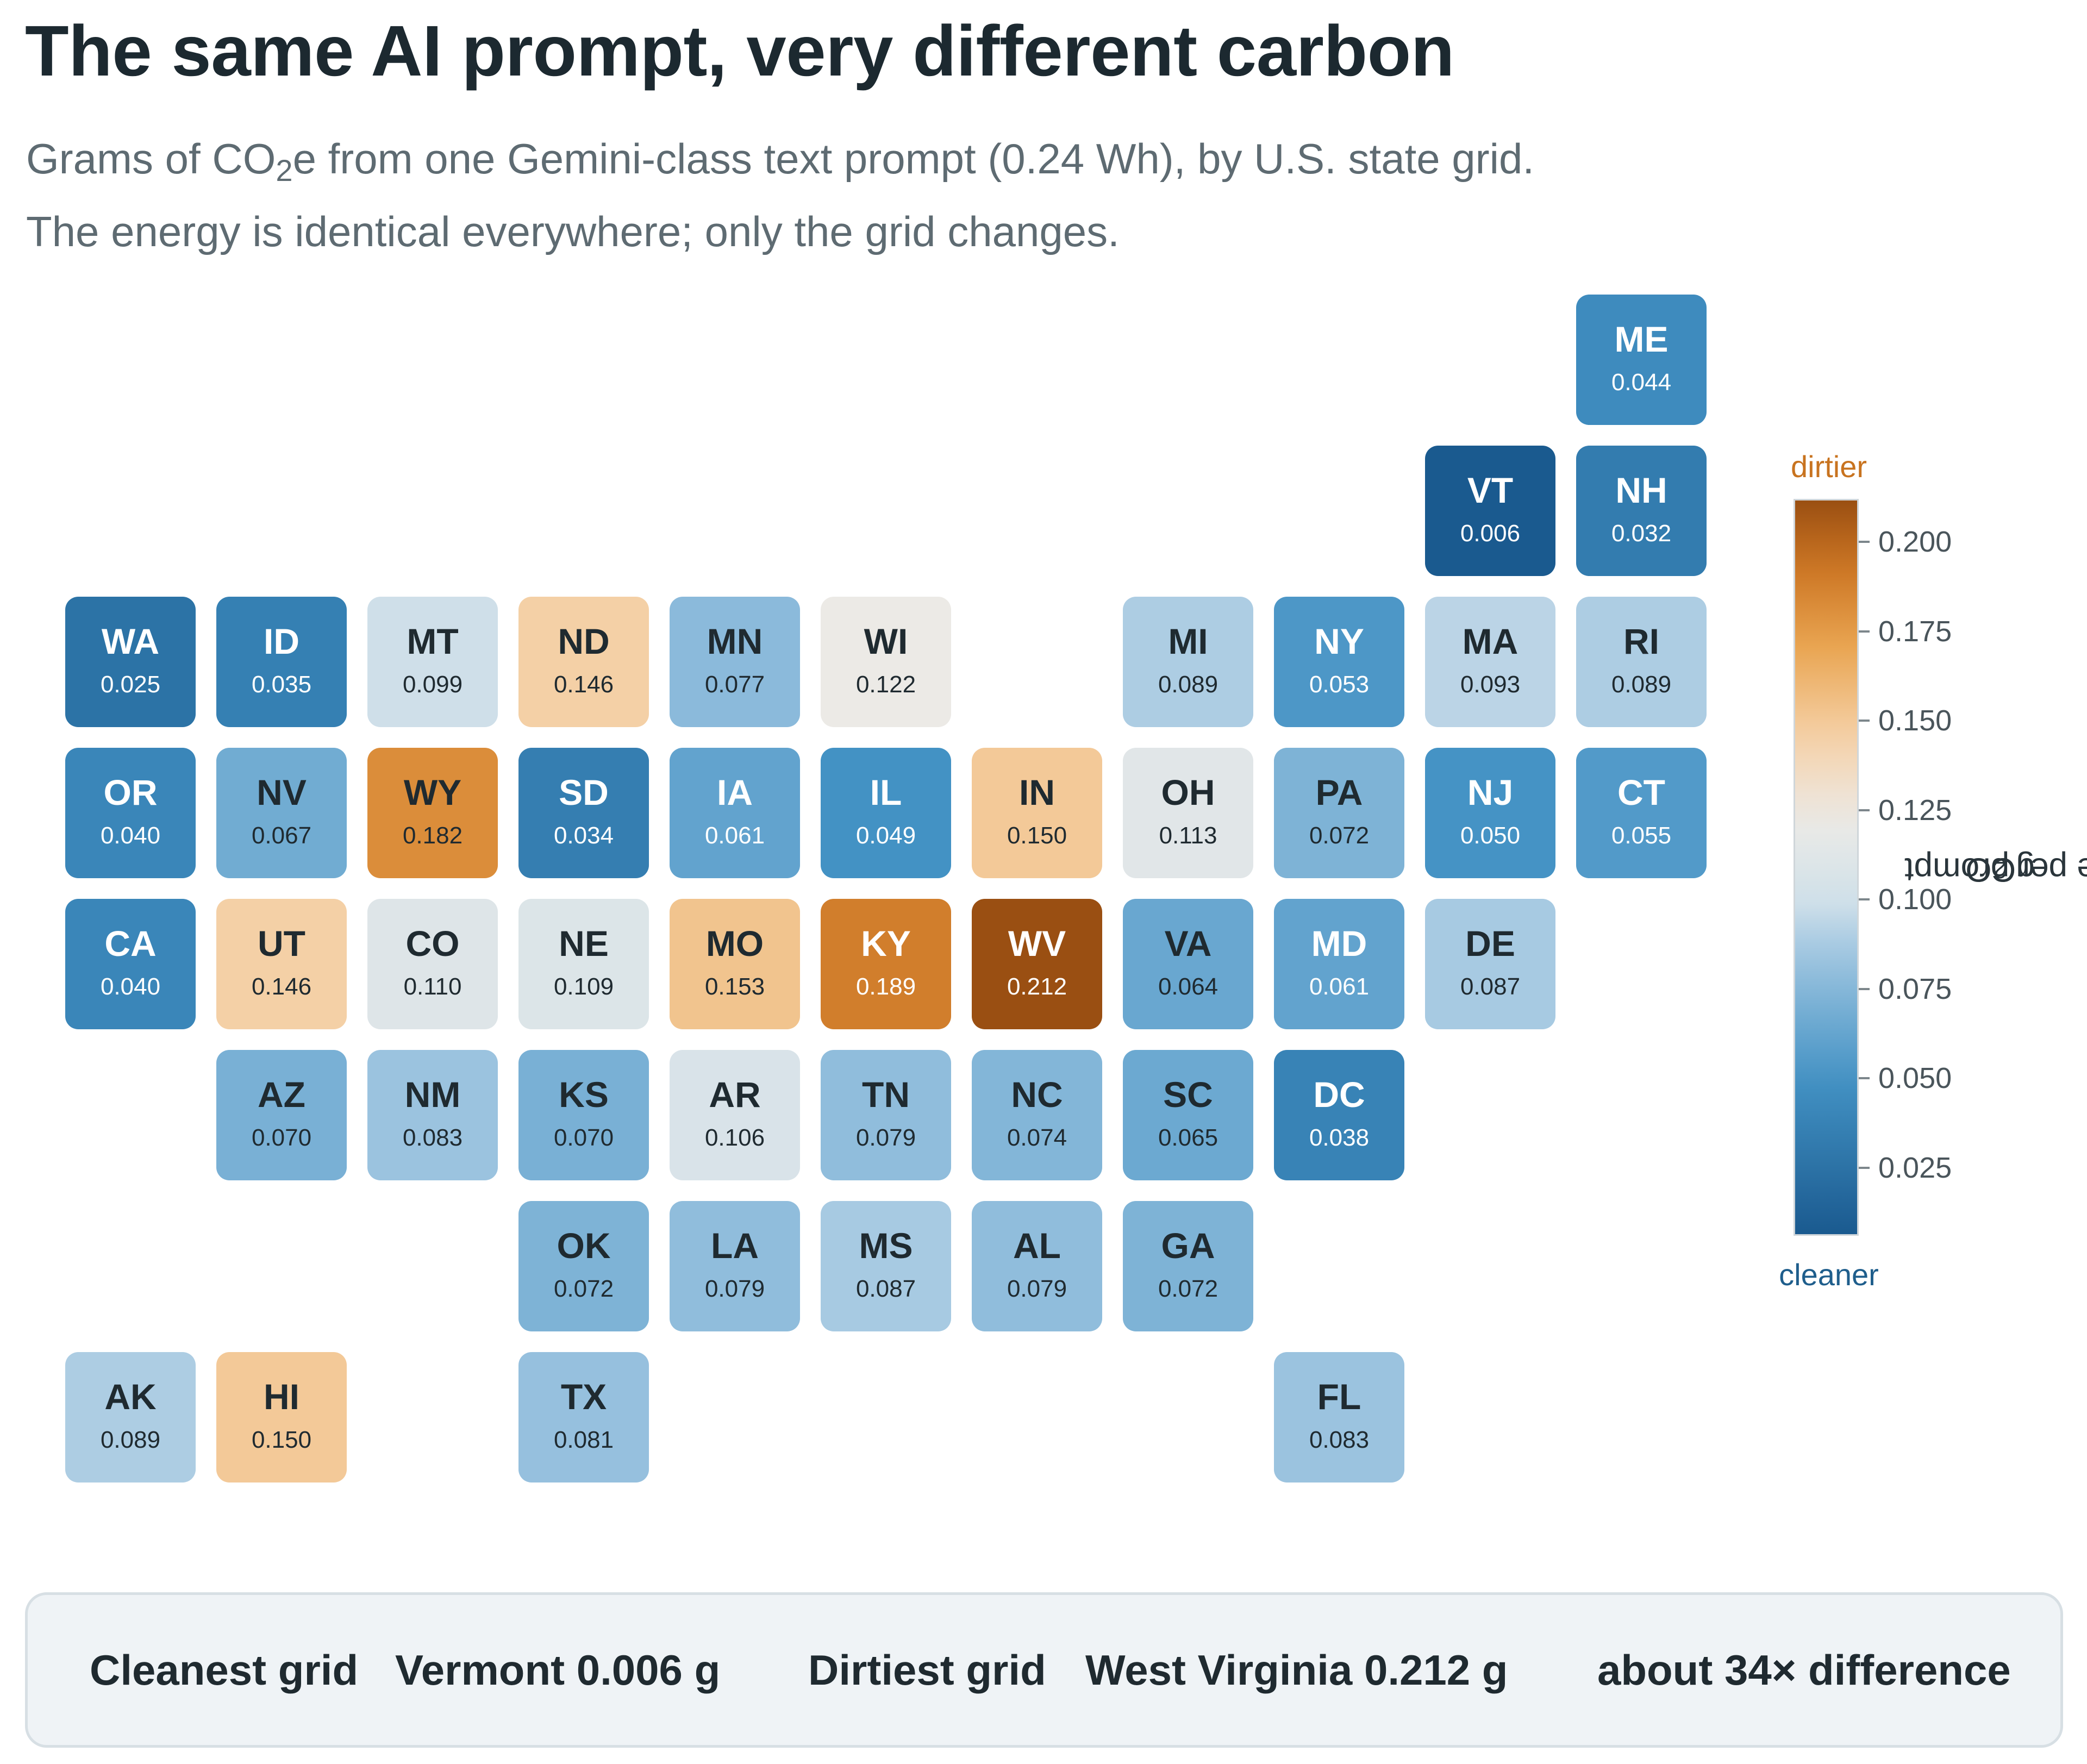 This screenshot has height=1764, width=2087. Describe the element at coordinates (432, 986) in the screenshot. I see `state-value: 0.110` at that location.